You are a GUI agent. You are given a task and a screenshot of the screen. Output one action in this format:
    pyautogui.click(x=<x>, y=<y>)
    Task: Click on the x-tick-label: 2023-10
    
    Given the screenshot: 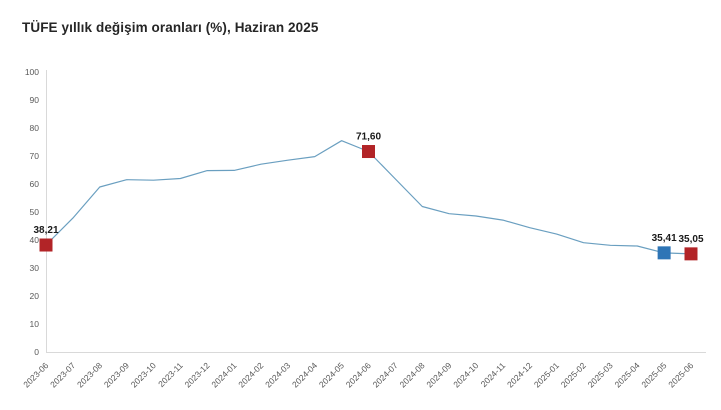 What is the action you would take?
    pyautogui.click(x=143, y=374)
    